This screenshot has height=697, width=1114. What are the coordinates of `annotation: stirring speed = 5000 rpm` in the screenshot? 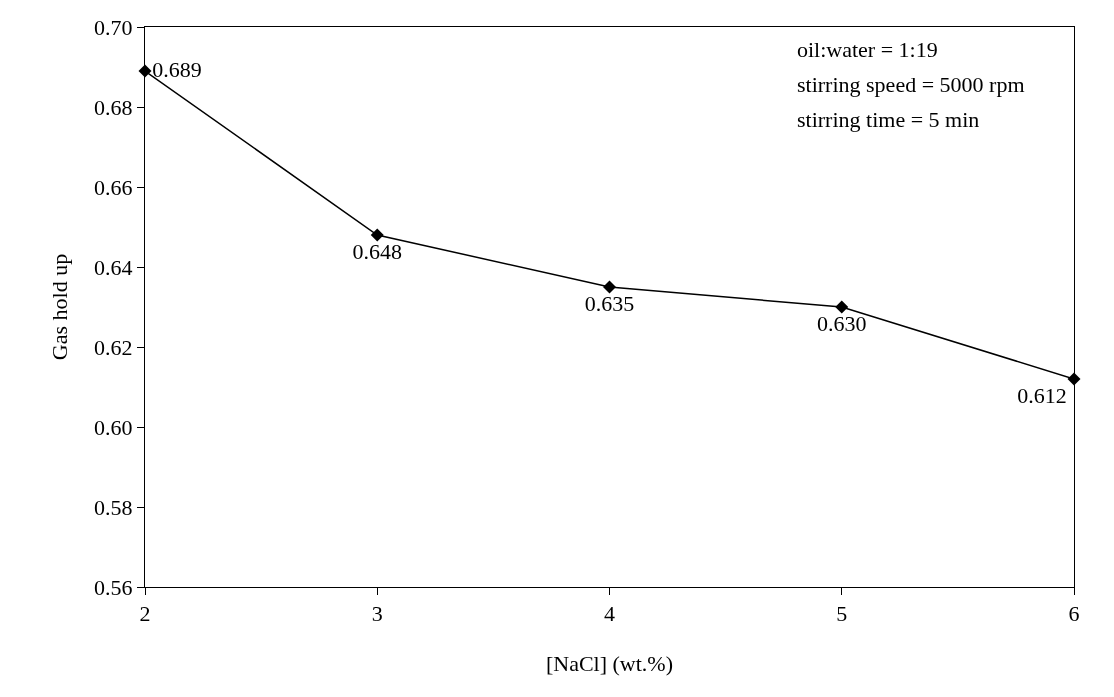 It's located at (911, 84).